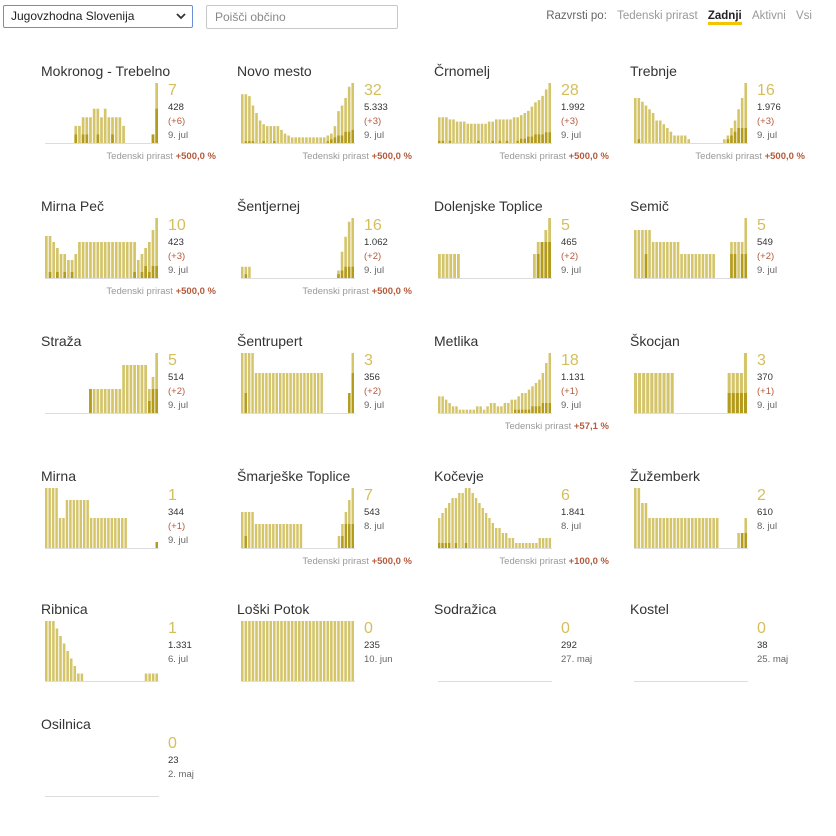 Image resolution: width=836 pixels, height=836 pixels. I want to click on weekly-growth-value: +500,0 %, so click(391, 561).